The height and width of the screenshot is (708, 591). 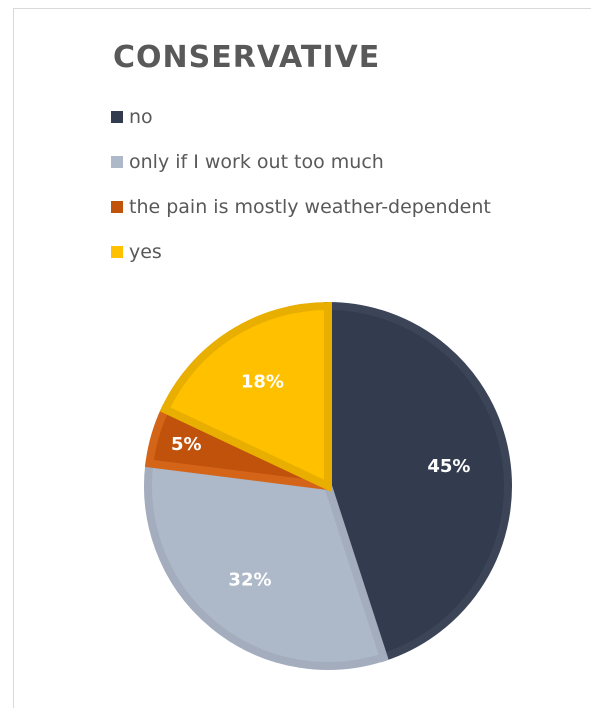 What do you see at coordinates (117, 117) in the screenshot?
I see `legend-swatch-no` at bounding box center [117, 117].